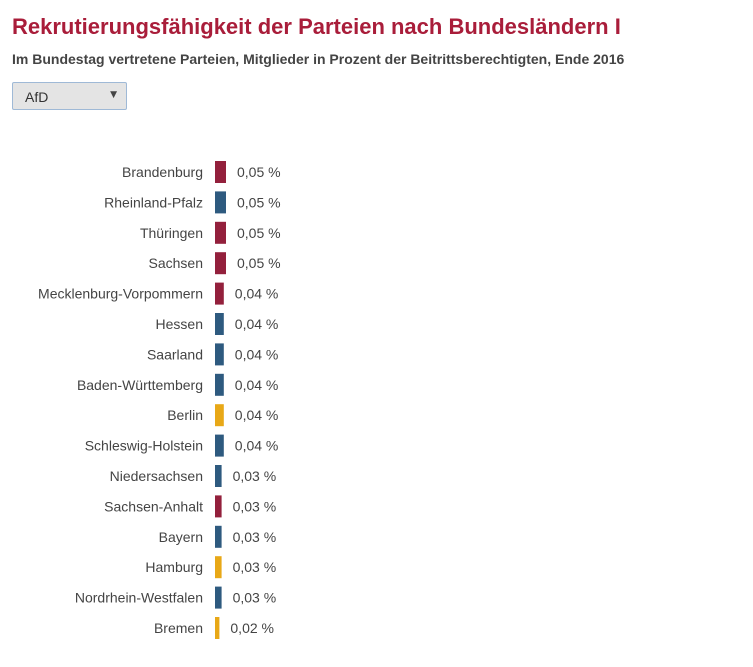 The image size is (753, 667). Describe the element at coordinates (252, 628) in the screenshot. I see `value-label: 0,02 %` at that location.